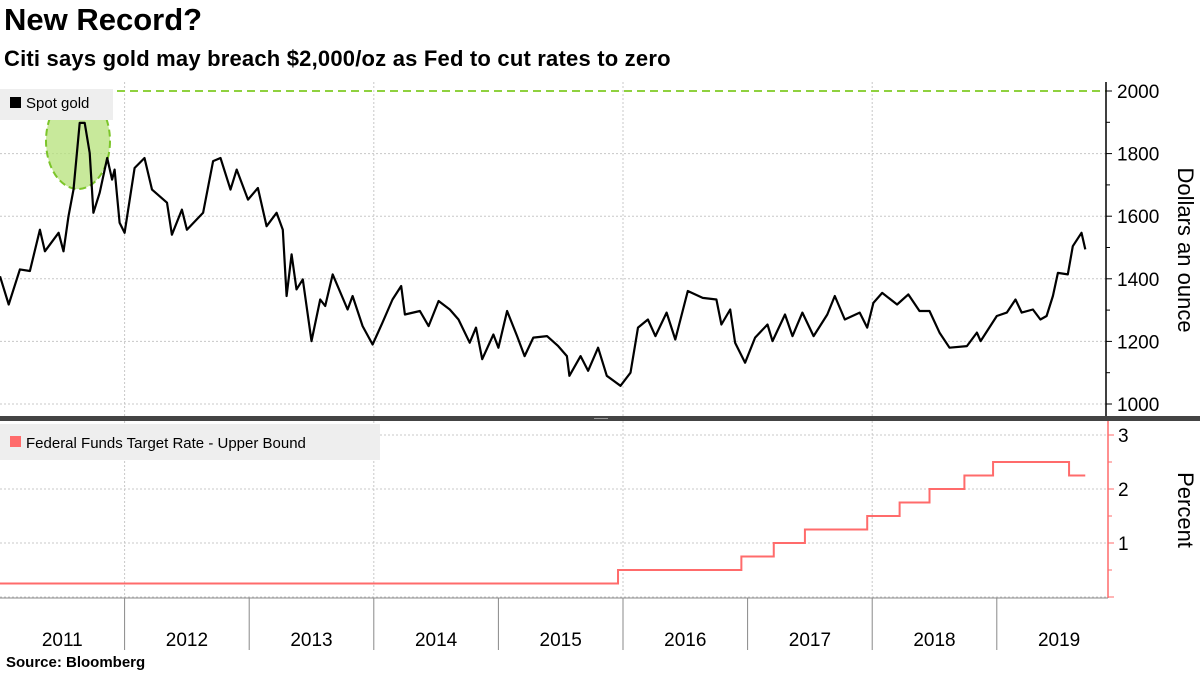 The width and height of the screenshot is (1200, 675). Describe the element at coordinates (1138, 280) in the screenshot. I see `y-tick-label: 1400` at that location.